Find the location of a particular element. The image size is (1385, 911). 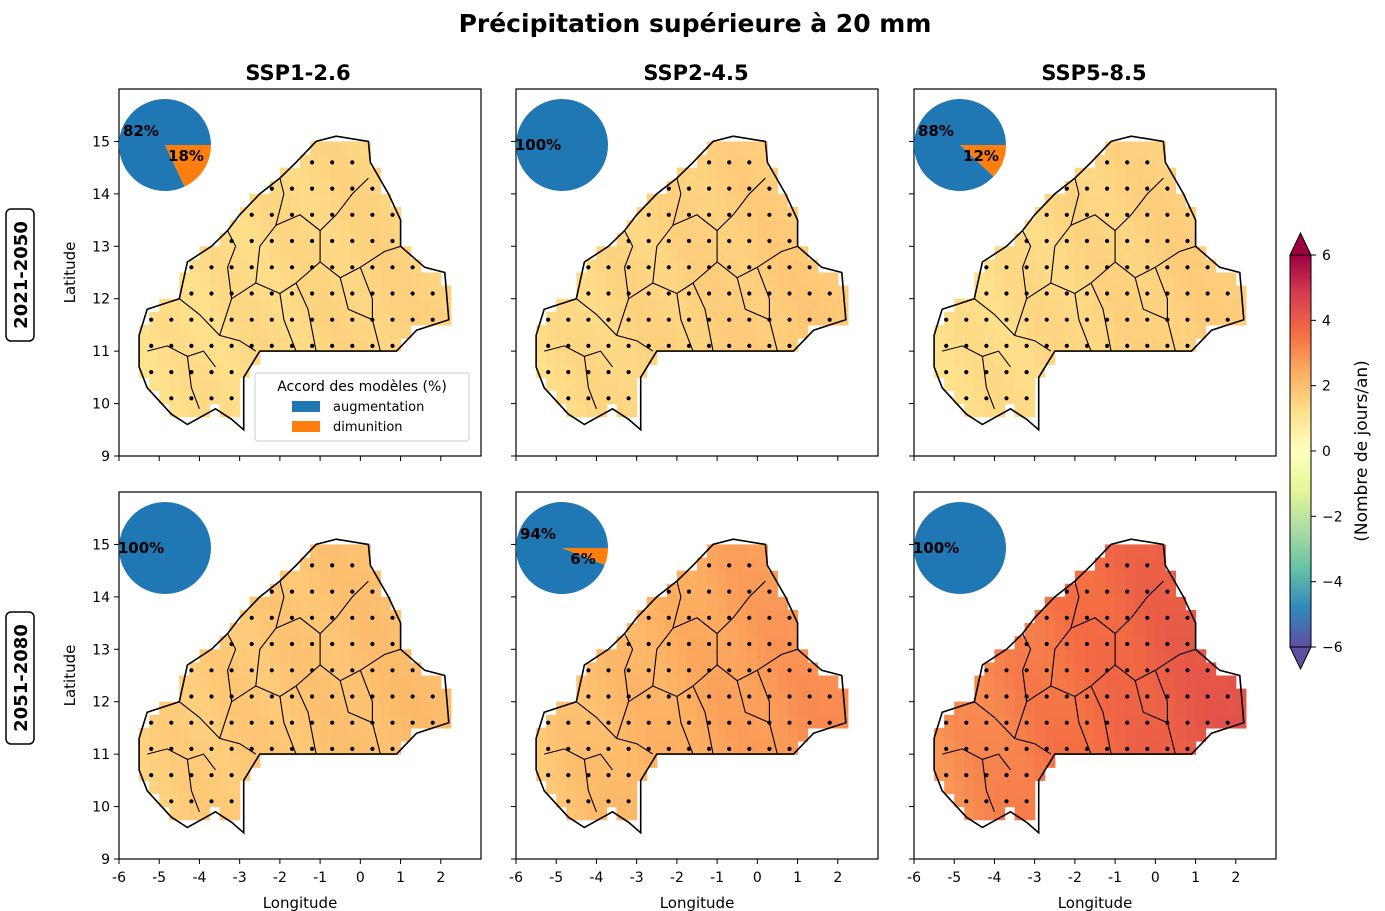

col-title-ssp126: SSP1-2.6 is located at coordinates (297, 73).